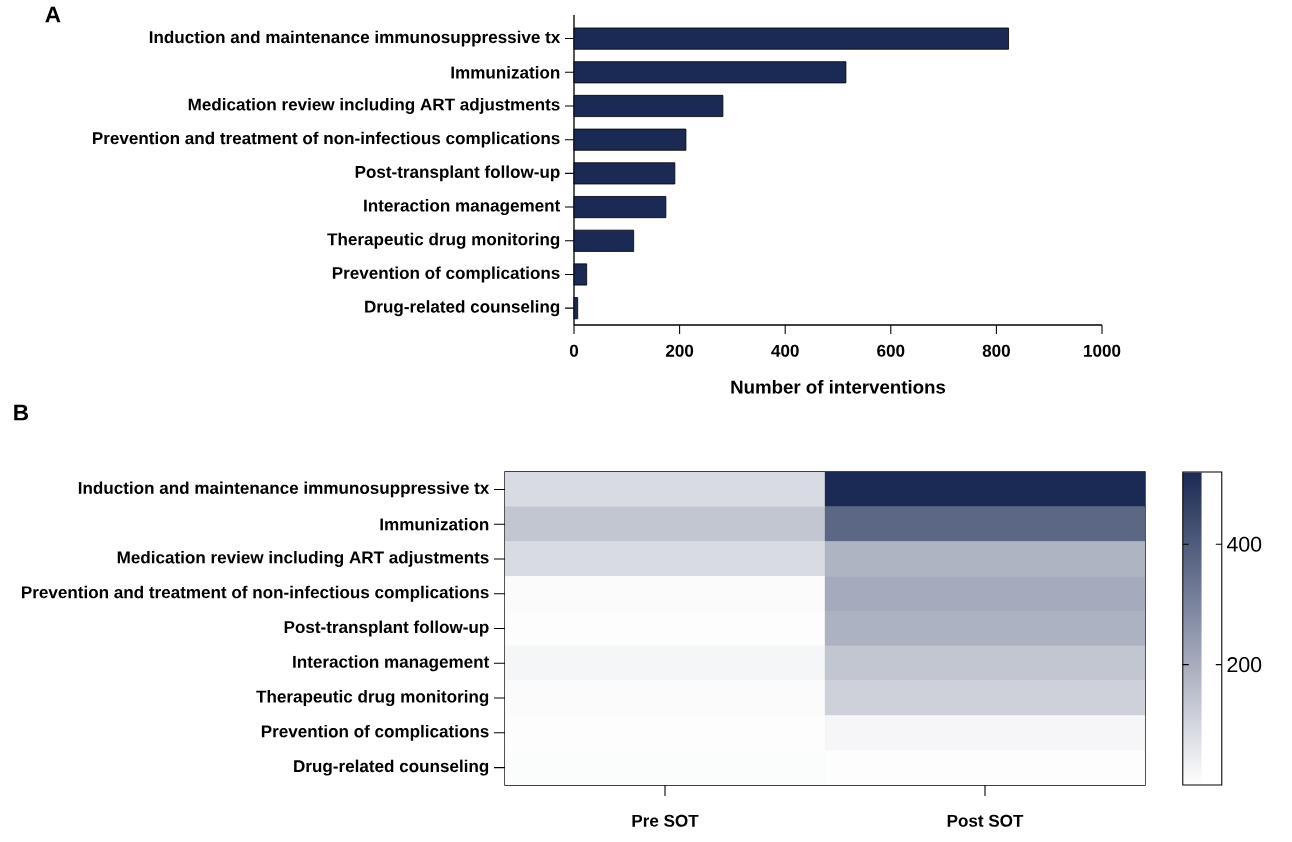  What do you see at coordinates (1244, 544) in the screenshot?
I see `color-bar-label: 400` at bounding box center [1244, 544].